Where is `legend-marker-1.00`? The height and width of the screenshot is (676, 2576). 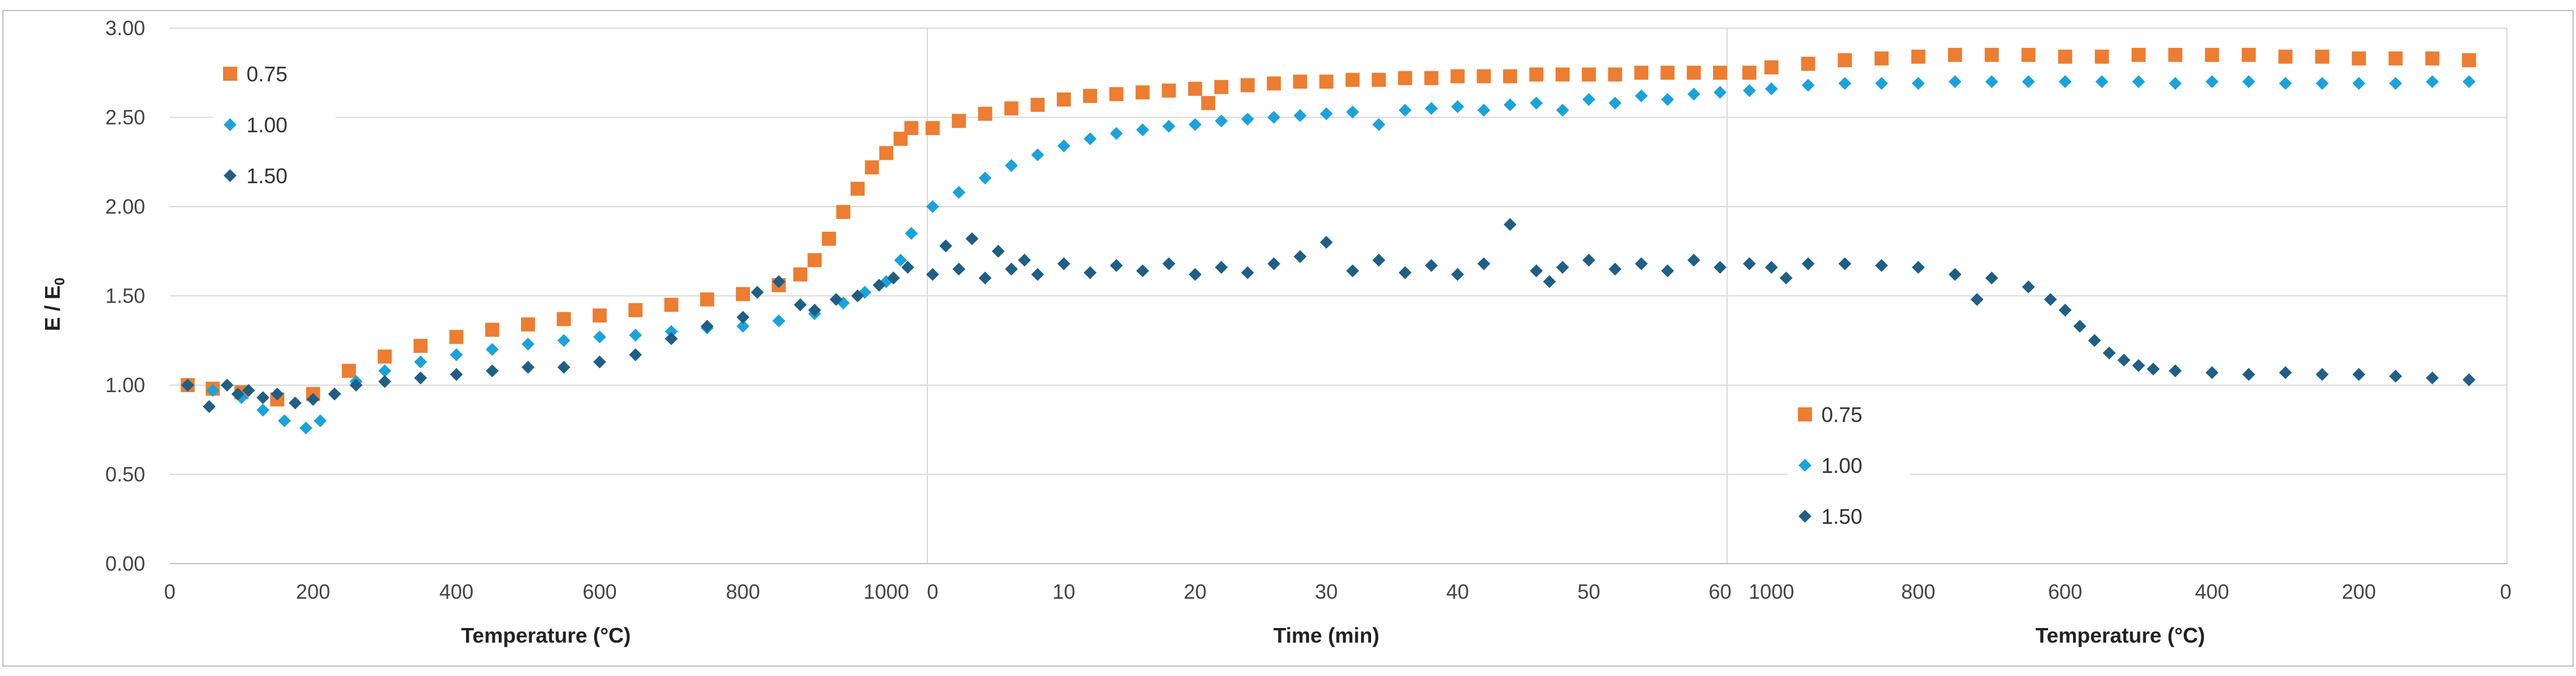
legend-marker-1.00 is located at coordinates (231, 125).